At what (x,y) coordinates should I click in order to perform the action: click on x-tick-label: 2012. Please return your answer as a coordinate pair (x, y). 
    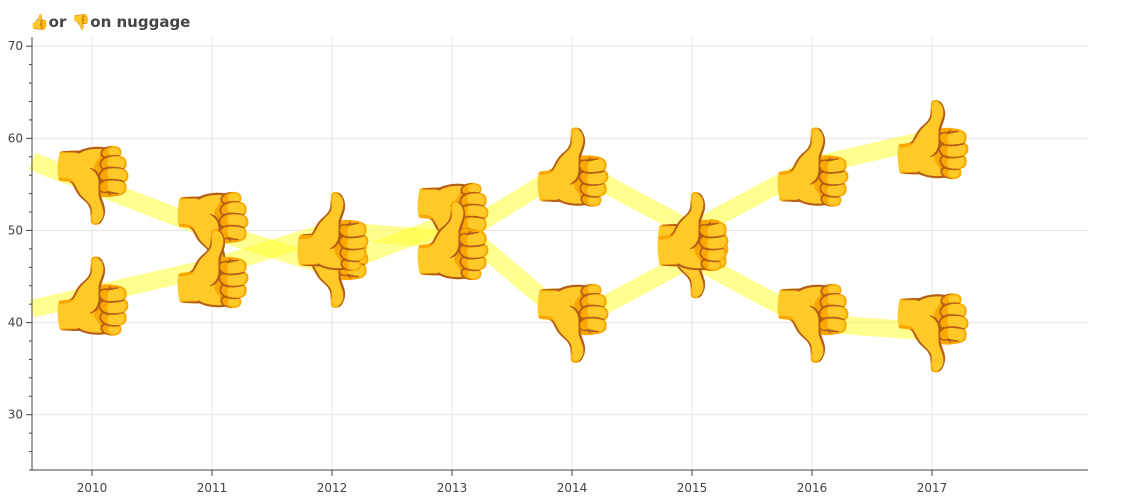
    Looking at the image, I should click on (332, 488).